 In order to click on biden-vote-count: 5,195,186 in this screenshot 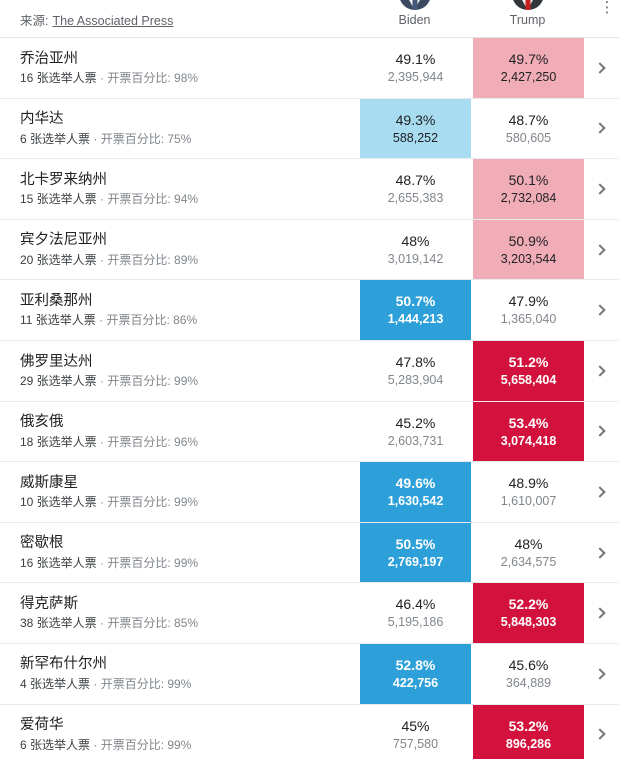, I will do `click(415, 622)`.